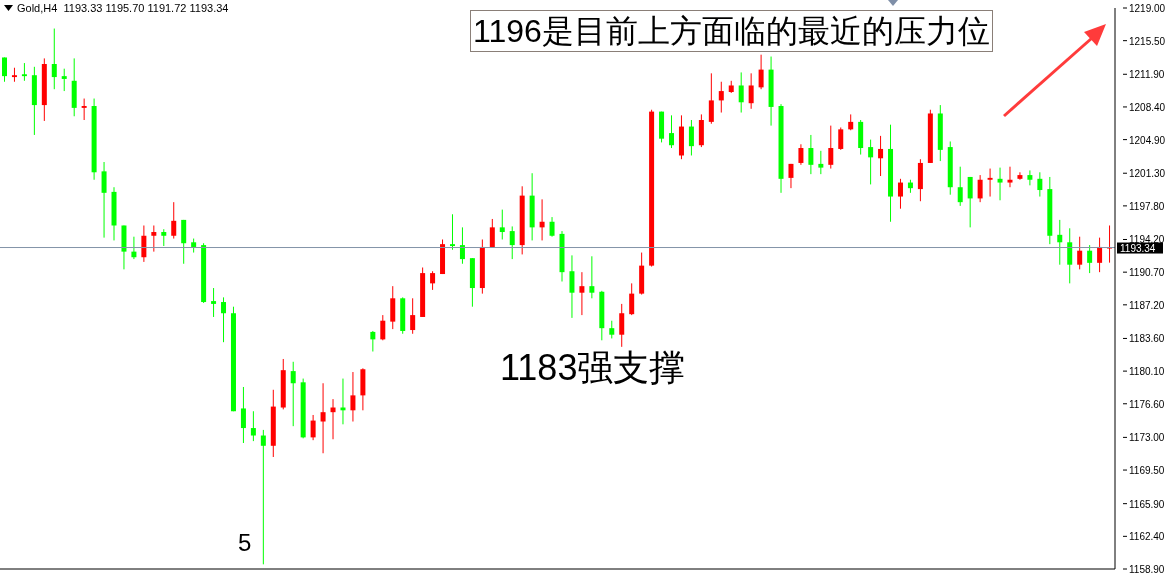  What do you see at coordinates (1147, 305) in the screenshot?
I see `y-tick-label: 1187.20` at bounding box center [1147, 305].